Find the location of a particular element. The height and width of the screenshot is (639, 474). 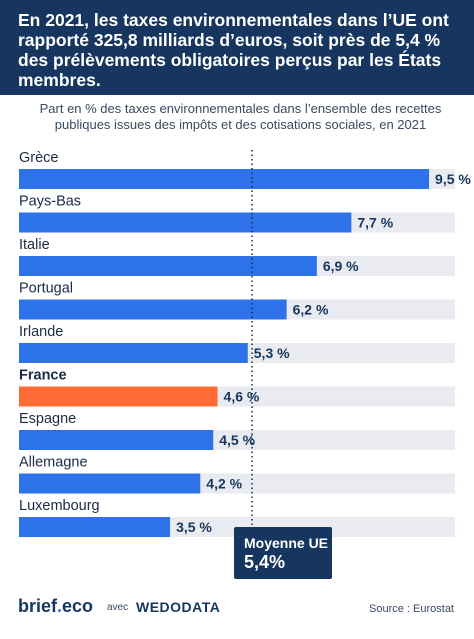

category-label-grece: Grèce is located at coordinates (39, 158).